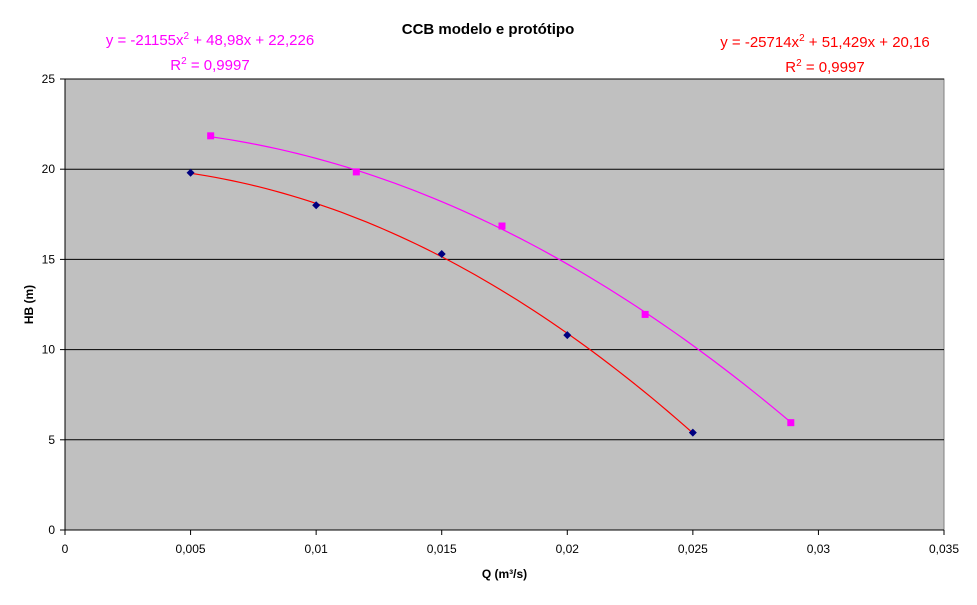  I want to click on x-tick-label: 0,015, so click(442, 549).